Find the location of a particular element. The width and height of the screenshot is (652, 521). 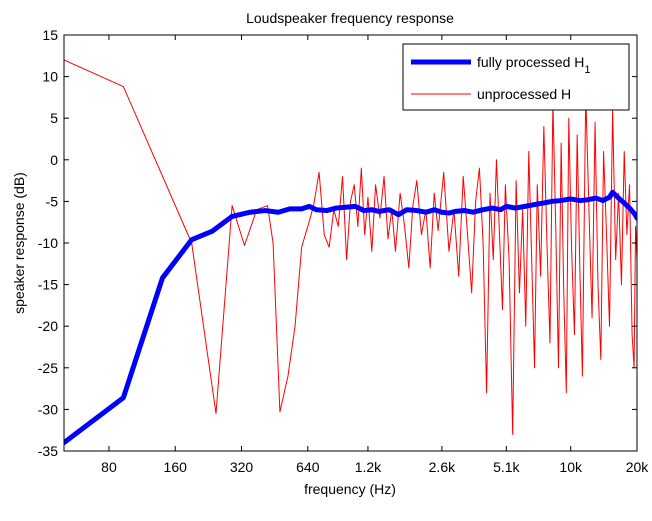

y-tick-label: -5 is located at coordinates (52, 201).